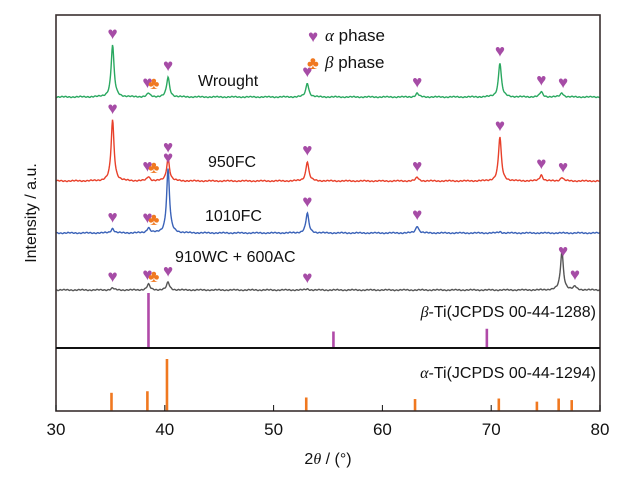  Describe the element at coordinates (346, 49) in the screenshot. I see `legend: ♥ α phase ♣ β phase` at that location.